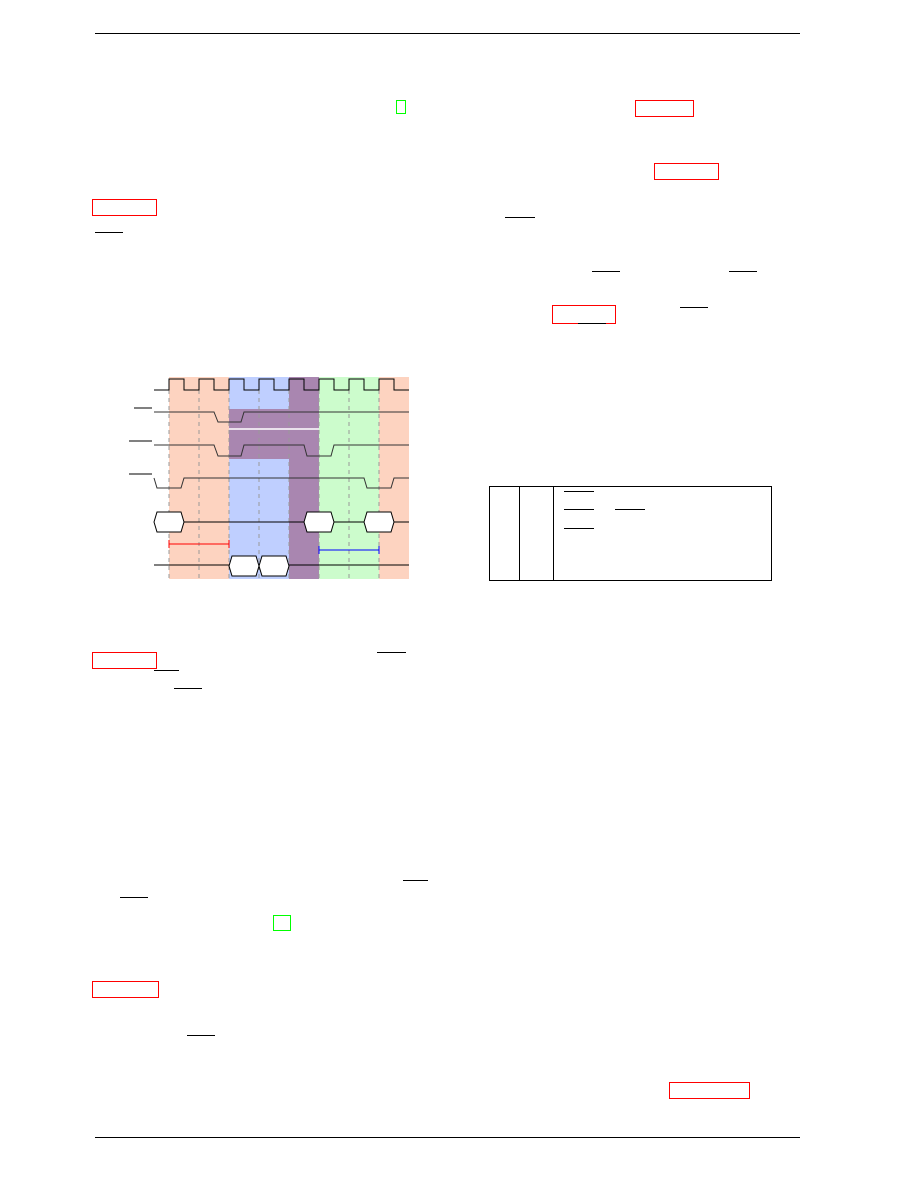  Describe the element at coordinates (274, 522) in the screenshot. I see `bus-1-values` at that location.